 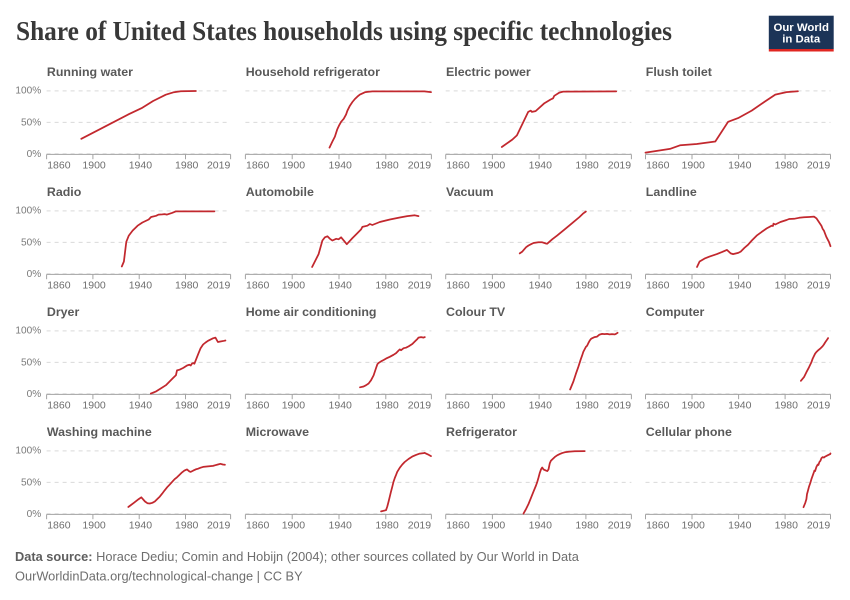 What do you see at coordinates (488, 72) in the screenshot?
I see `svg-text: Electric power` at bounding box center [488, 72].